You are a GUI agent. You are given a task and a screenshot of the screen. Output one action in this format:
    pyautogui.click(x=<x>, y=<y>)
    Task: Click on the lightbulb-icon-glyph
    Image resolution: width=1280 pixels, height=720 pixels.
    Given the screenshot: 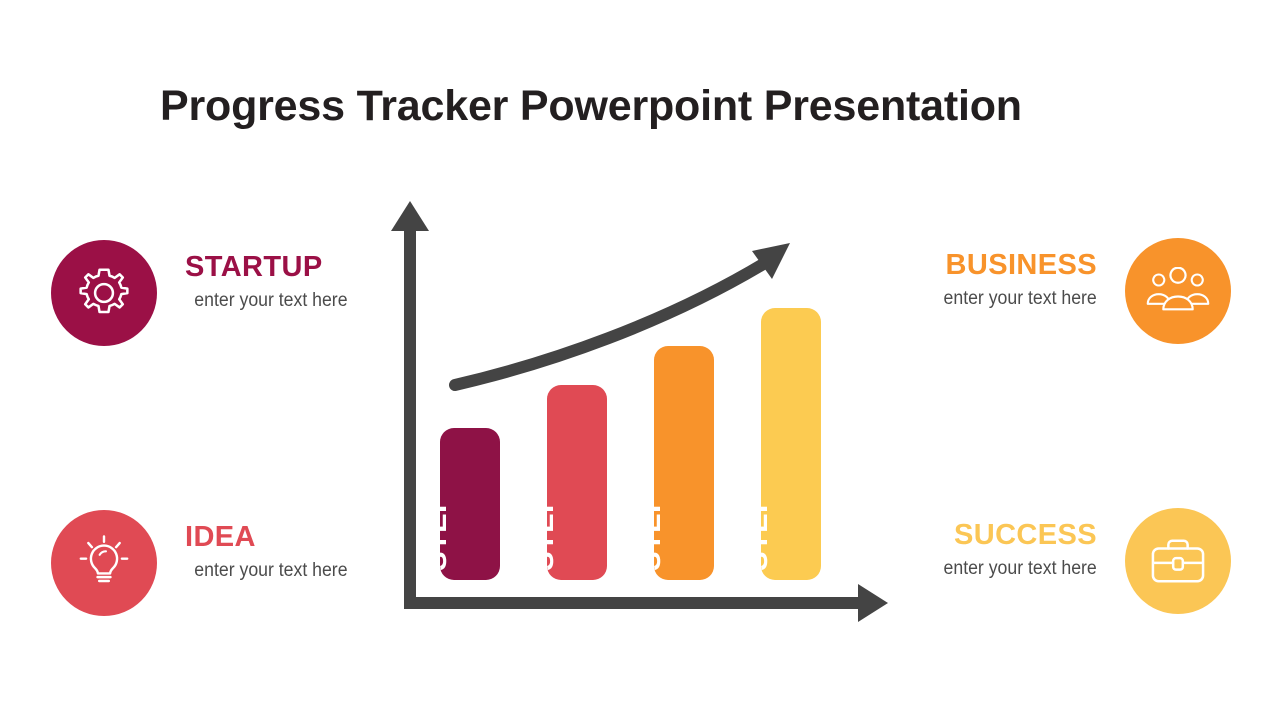 What is the action you would take?
    pyautogui.click(x=104, y=559)
    